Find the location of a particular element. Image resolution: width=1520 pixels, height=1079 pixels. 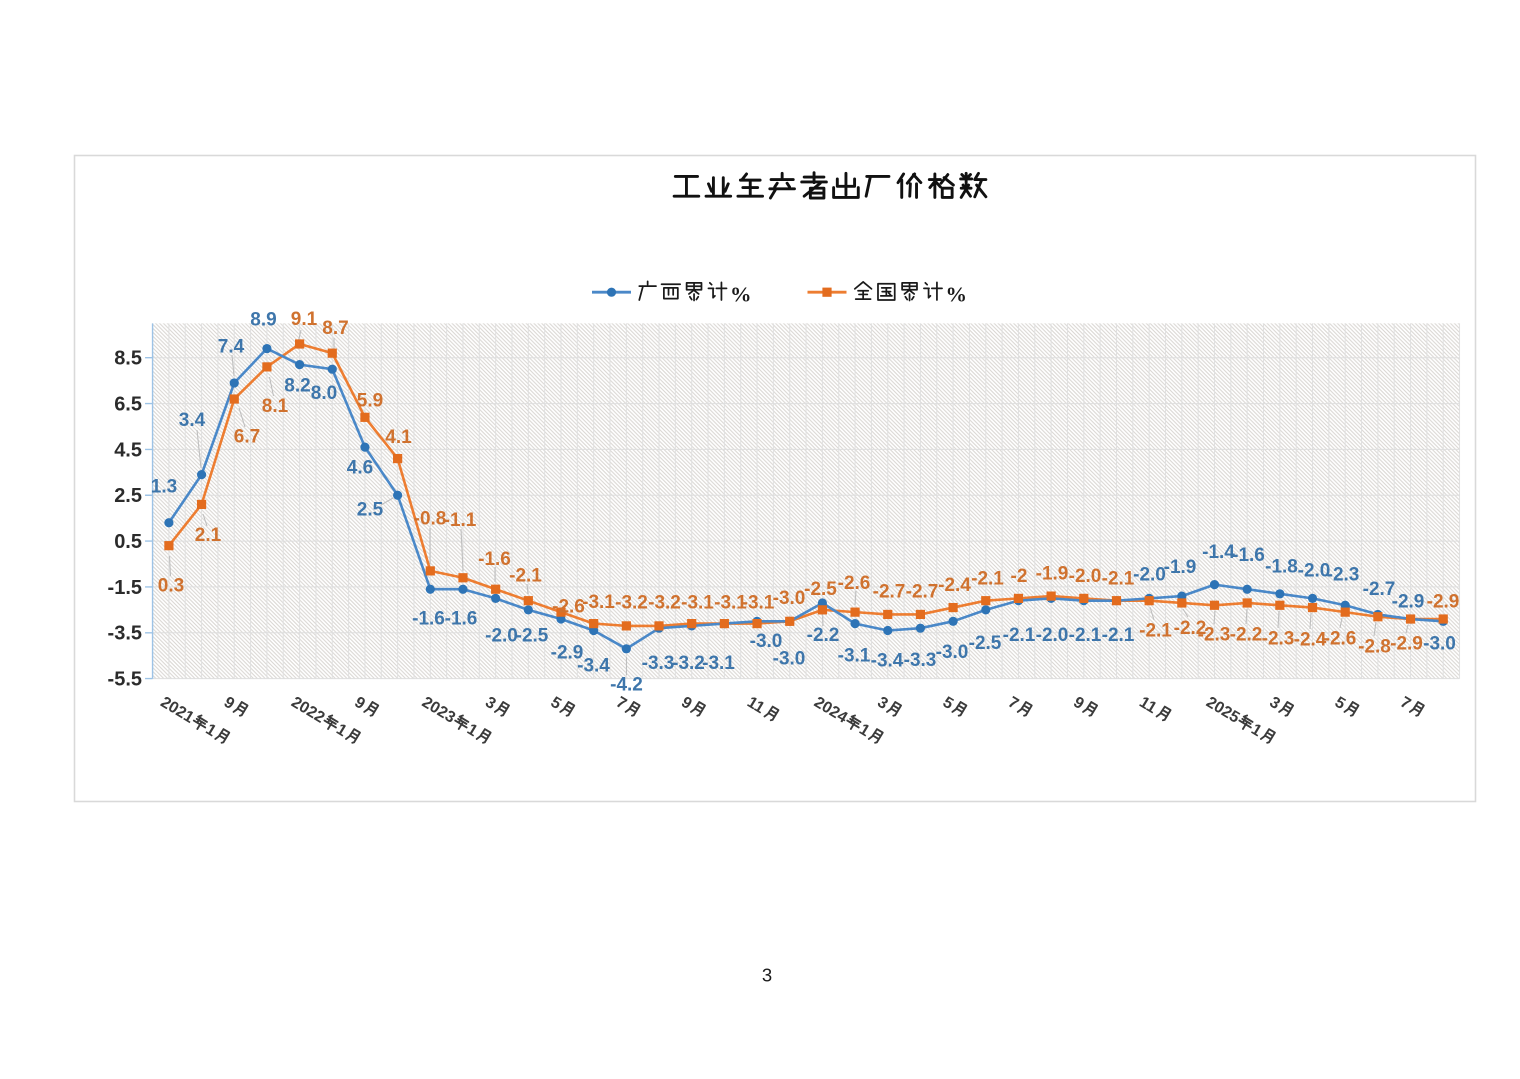

svg-text: 1.3 is located at coordinates (164, 486).